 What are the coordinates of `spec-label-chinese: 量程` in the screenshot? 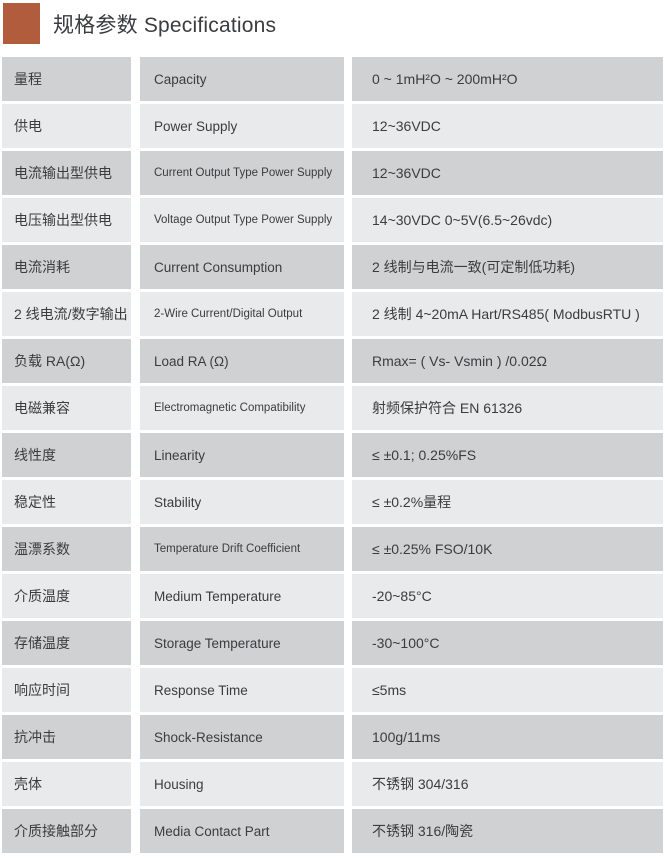 It's located at (66, 79).